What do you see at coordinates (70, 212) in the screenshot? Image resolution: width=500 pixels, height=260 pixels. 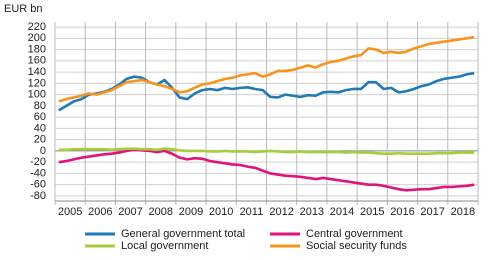 I see `x-tick-label: 2005` at bounding box center [70, 212].